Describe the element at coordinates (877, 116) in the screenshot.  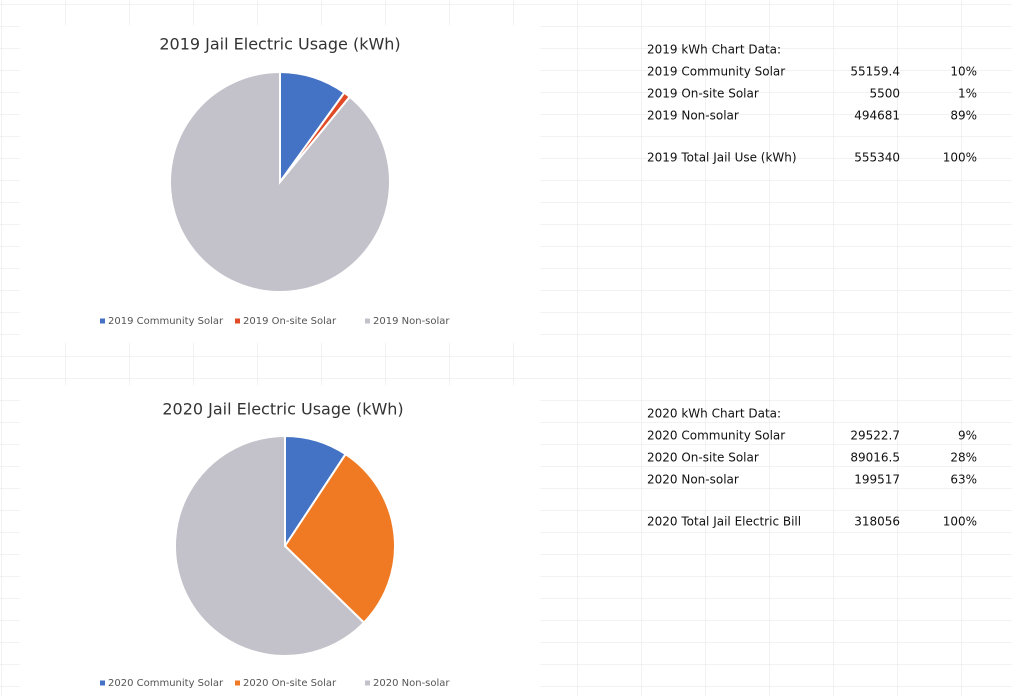
I see `row-value: 494681` at that location.